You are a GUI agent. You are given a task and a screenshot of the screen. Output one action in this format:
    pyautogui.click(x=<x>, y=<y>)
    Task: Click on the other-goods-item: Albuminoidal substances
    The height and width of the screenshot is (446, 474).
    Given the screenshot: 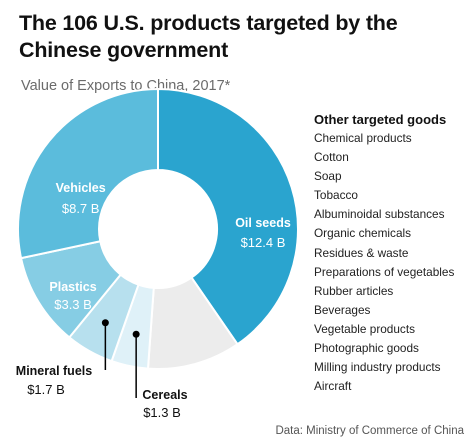 What is the action you would take?
    pyautogui.click(x=379, y=214)
    